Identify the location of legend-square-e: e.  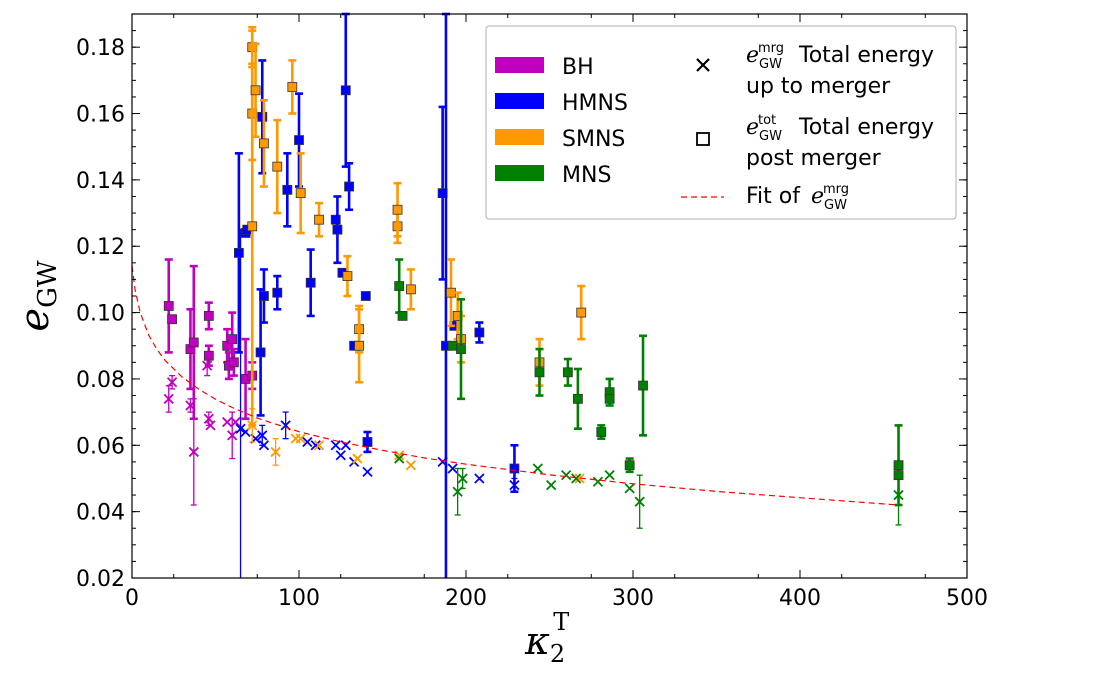
(752, 127).